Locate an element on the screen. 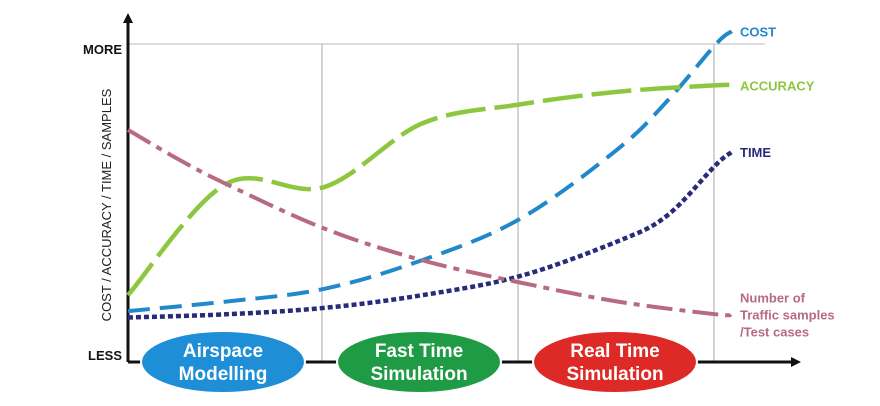  y-bottom-label: LESS is located at coordinates (105, 355).